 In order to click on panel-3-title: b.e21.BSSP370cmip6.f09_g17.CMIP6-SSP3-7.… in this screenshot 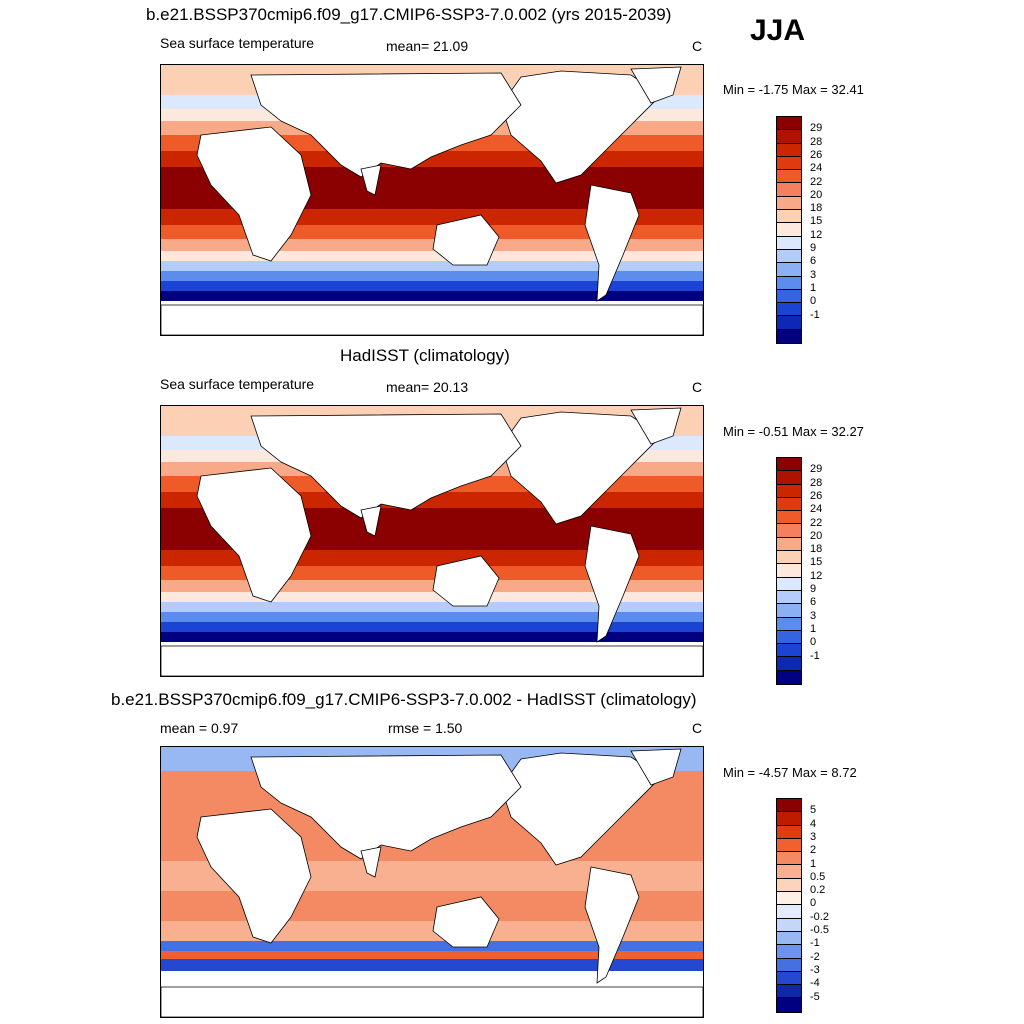, I will do `click(404, 699)`.